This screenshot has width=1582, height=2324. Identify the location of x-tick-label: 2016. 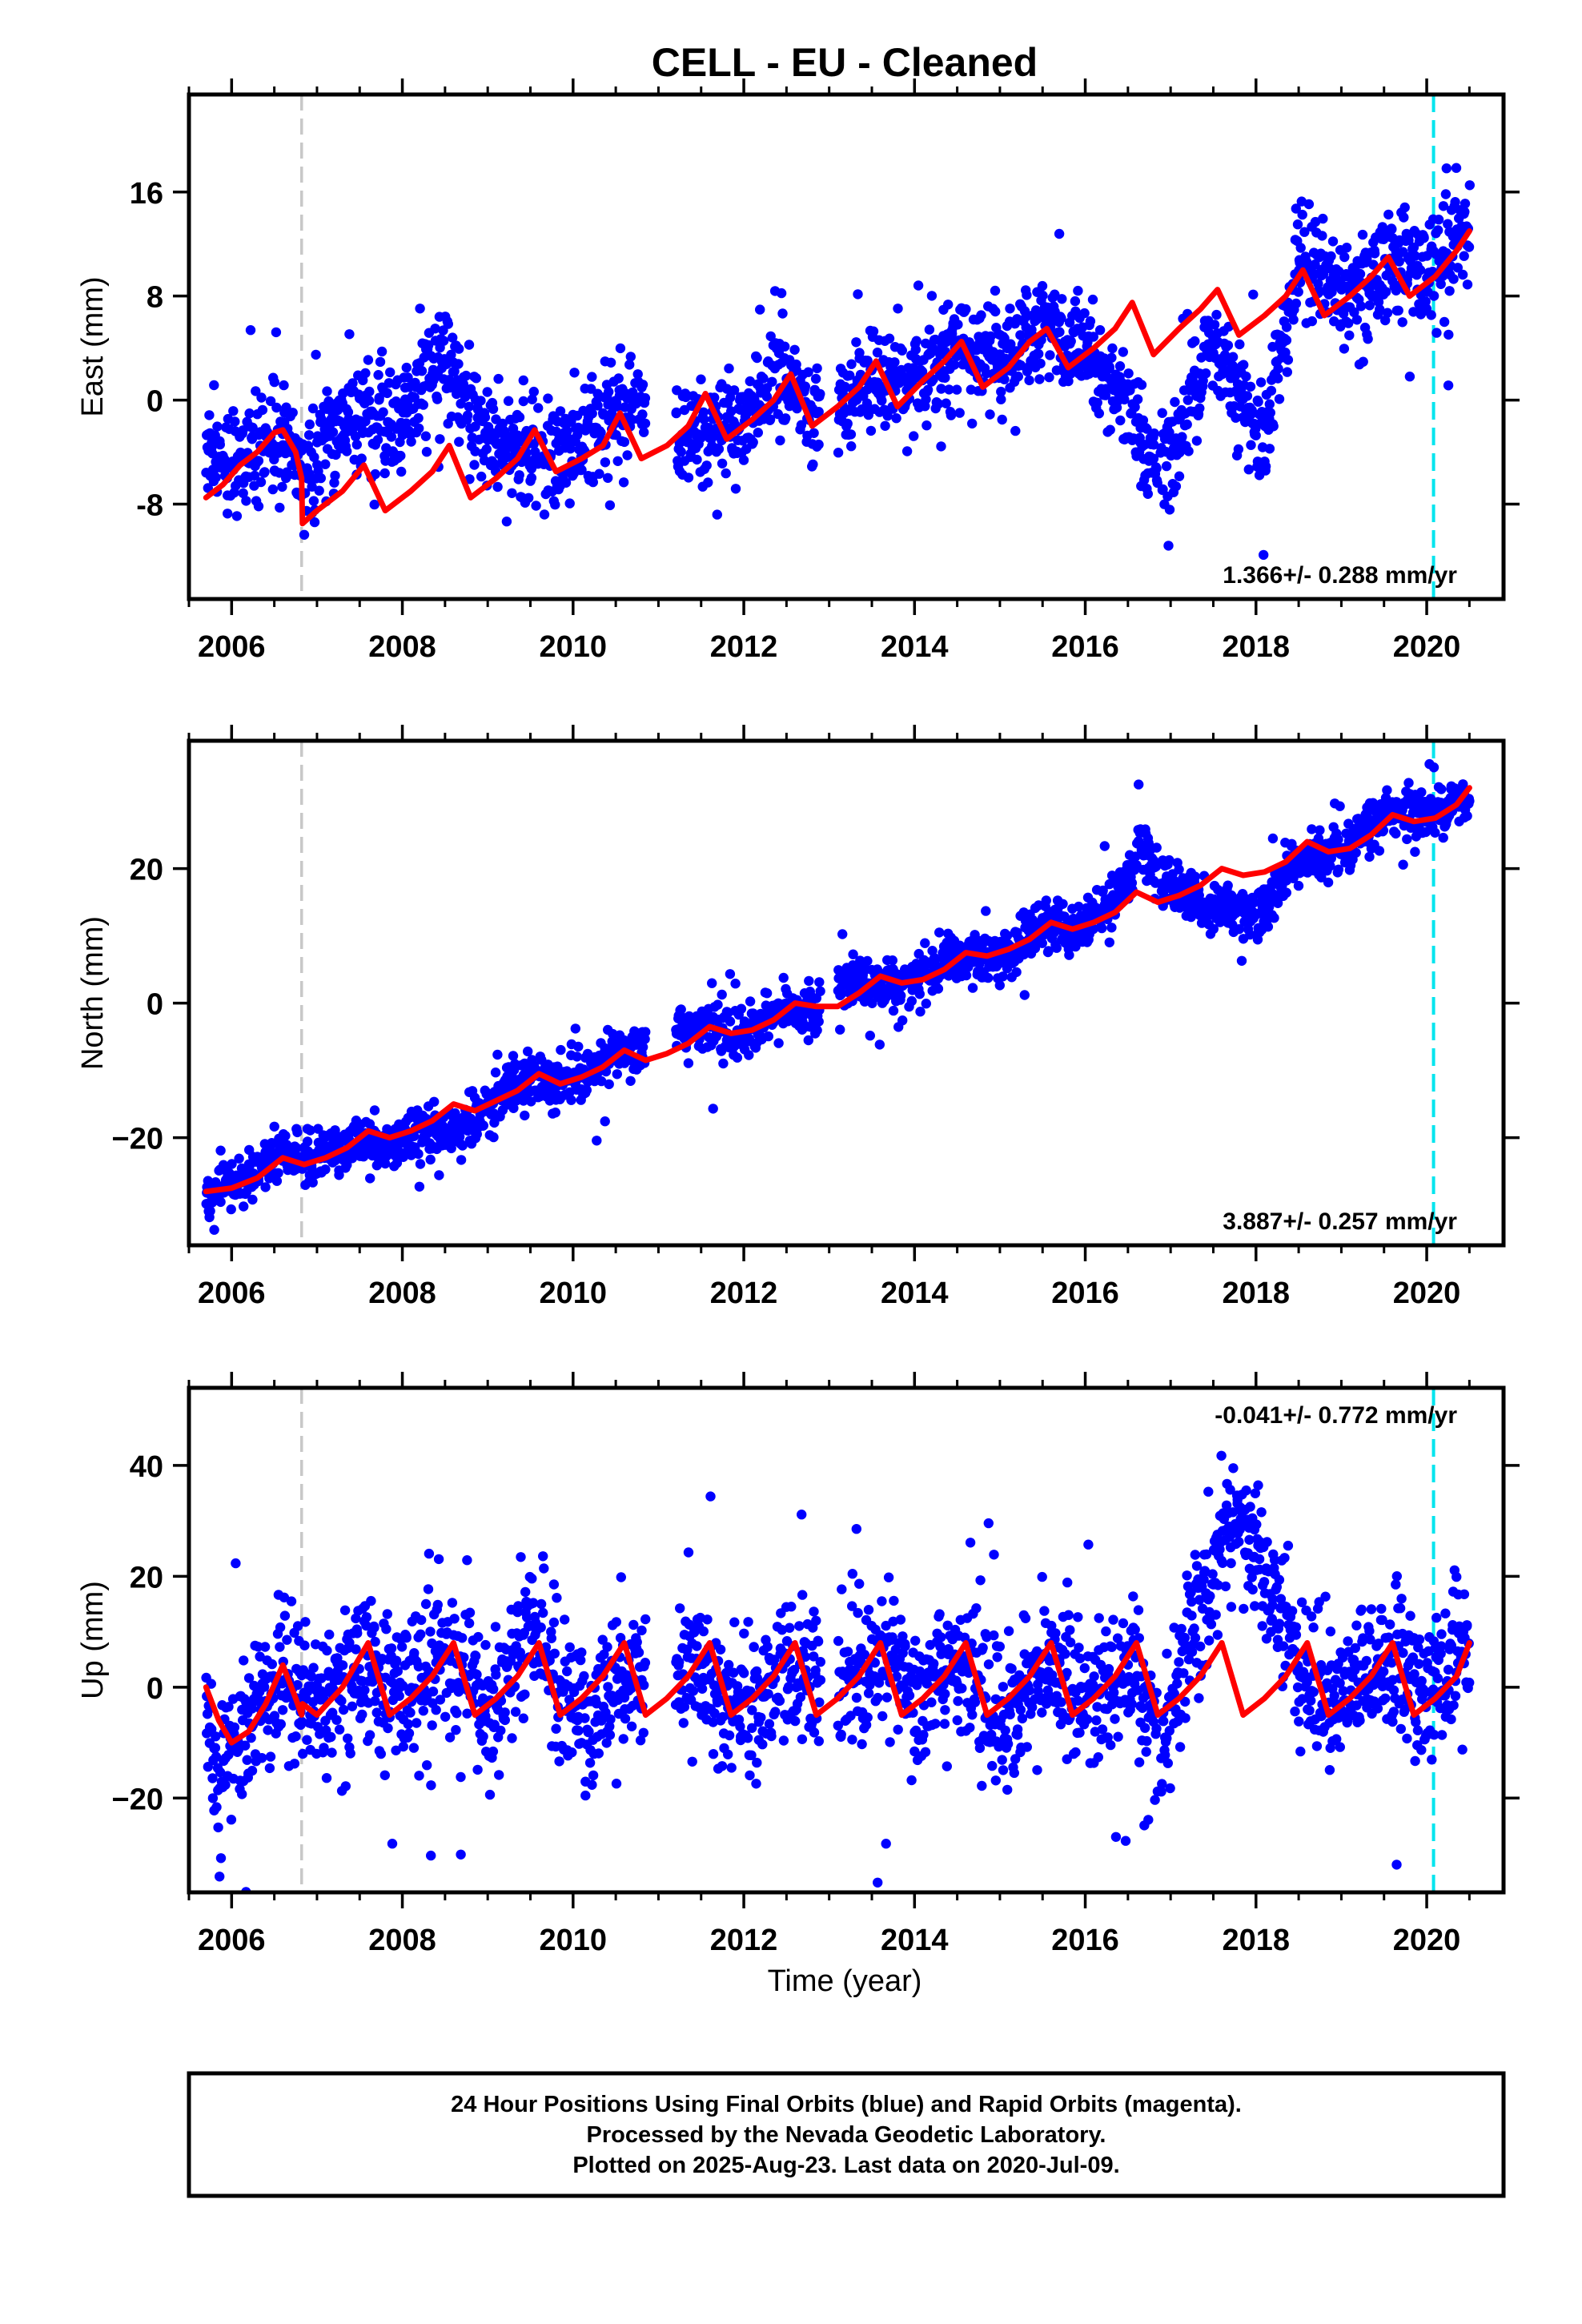
(1085, 647).